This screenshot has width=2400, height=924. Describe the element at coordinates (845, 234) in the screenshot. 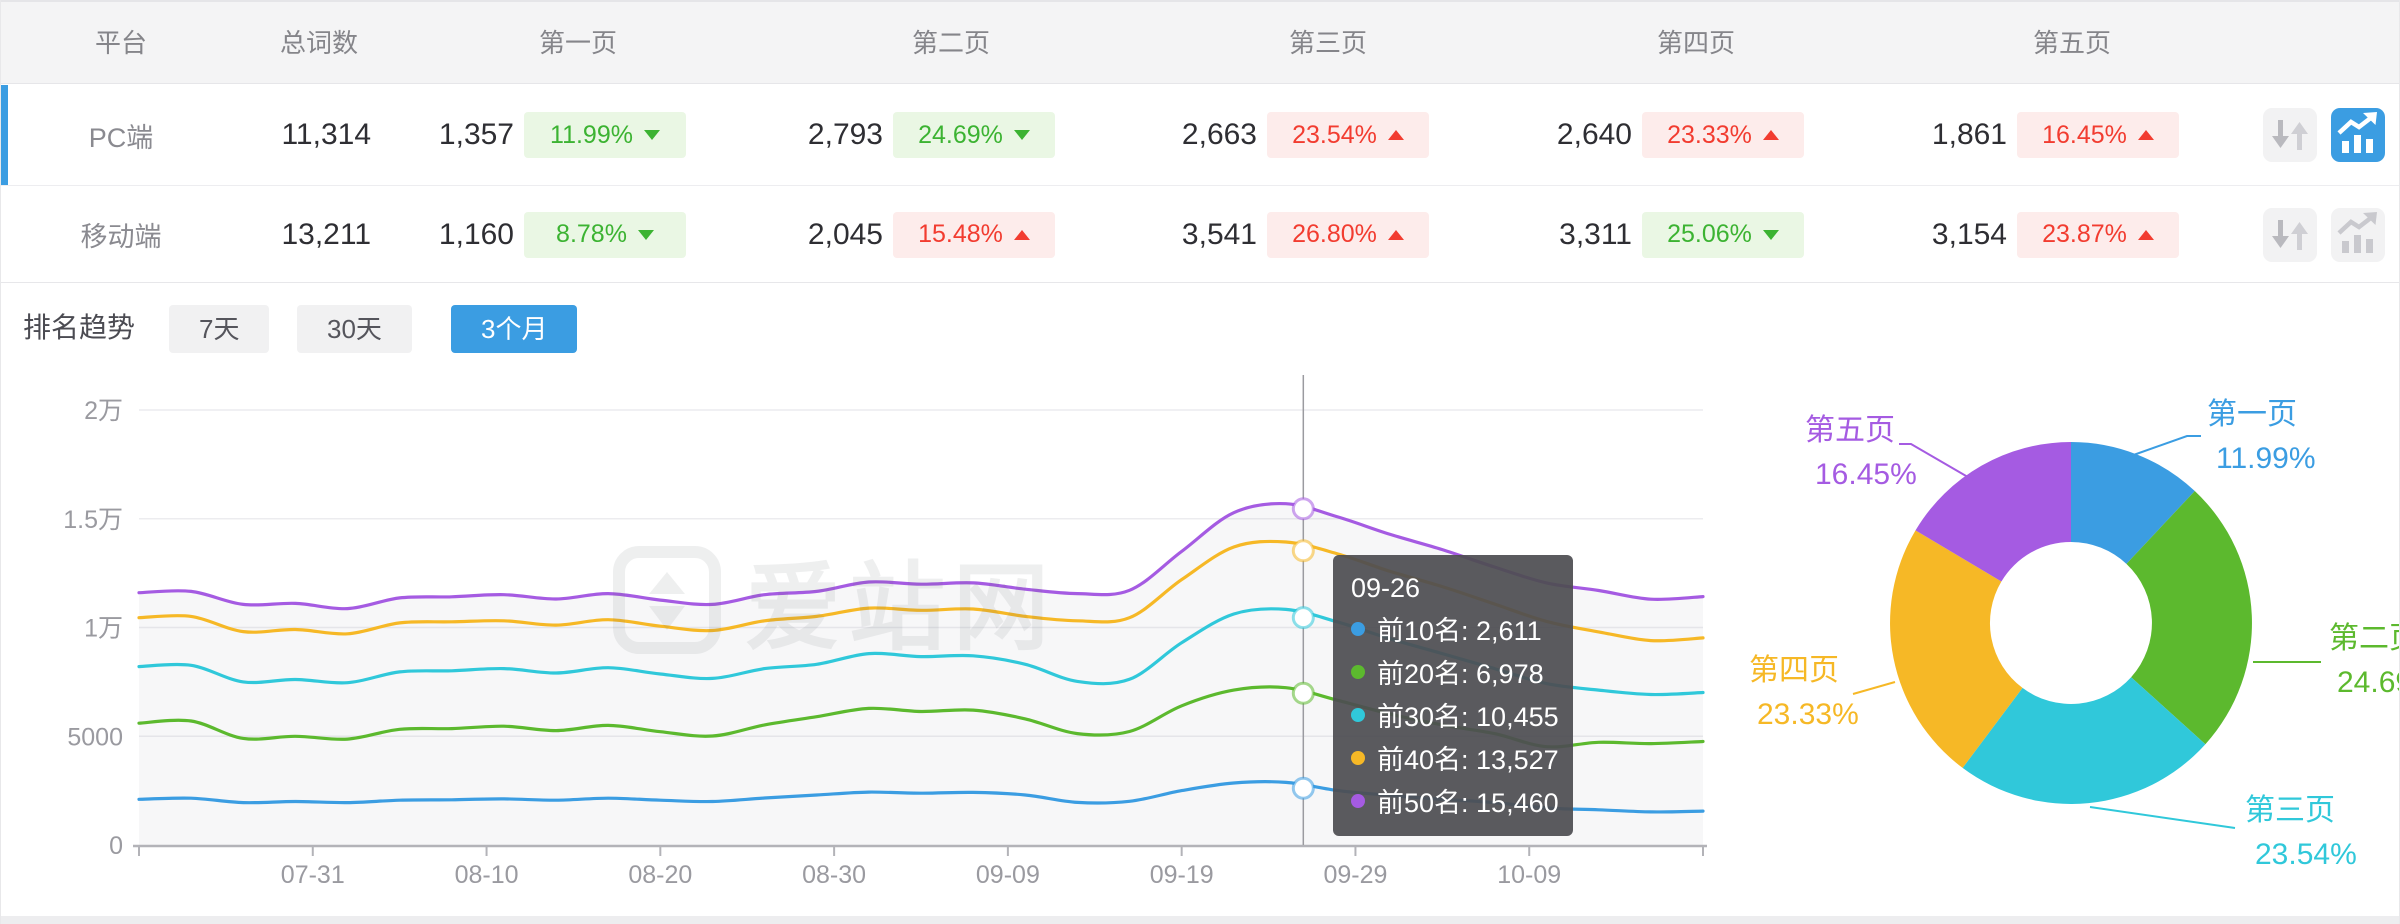

I see `page2-count: 2,045` at that location.